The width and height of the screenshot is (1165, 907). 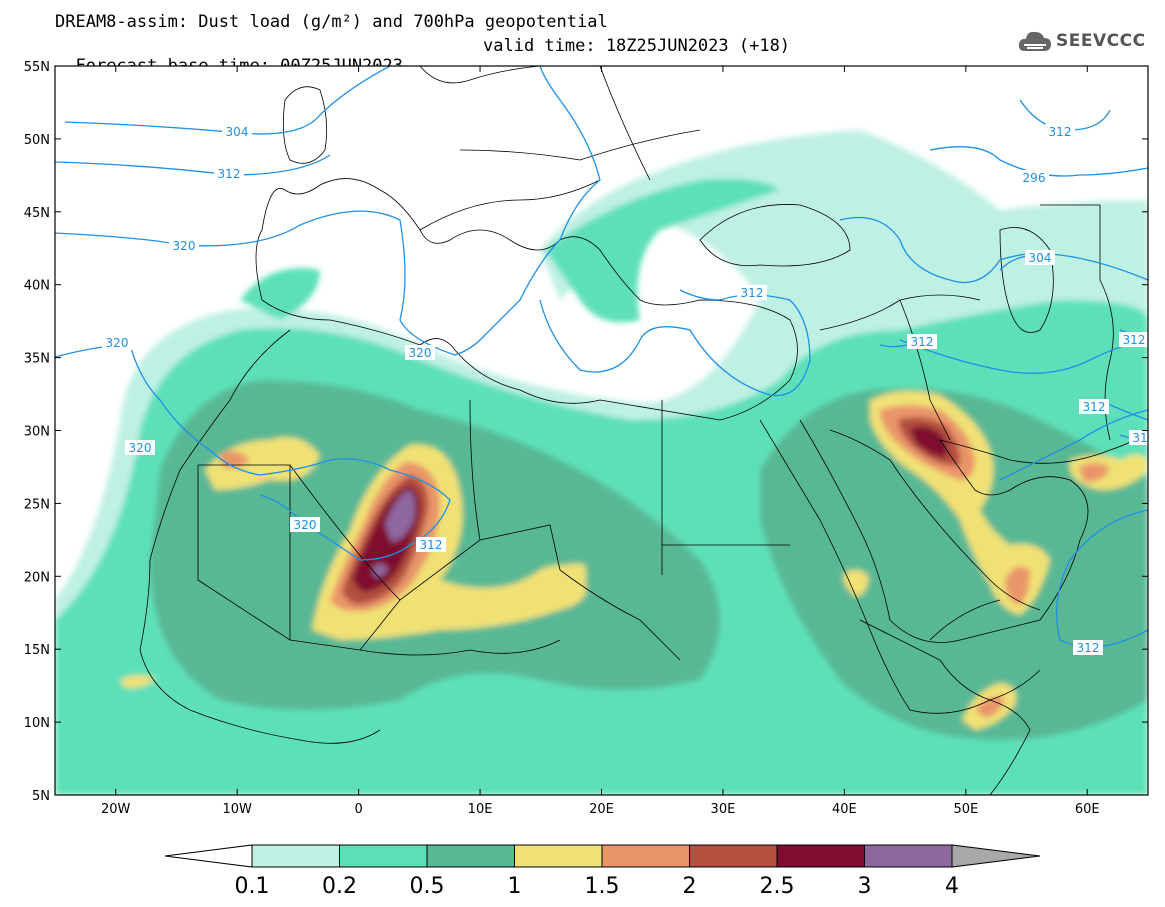 What do you see at coordinates (925, 370) in the screenshot?
I see `border-iran-iraq` at bounding box center [925, 370].